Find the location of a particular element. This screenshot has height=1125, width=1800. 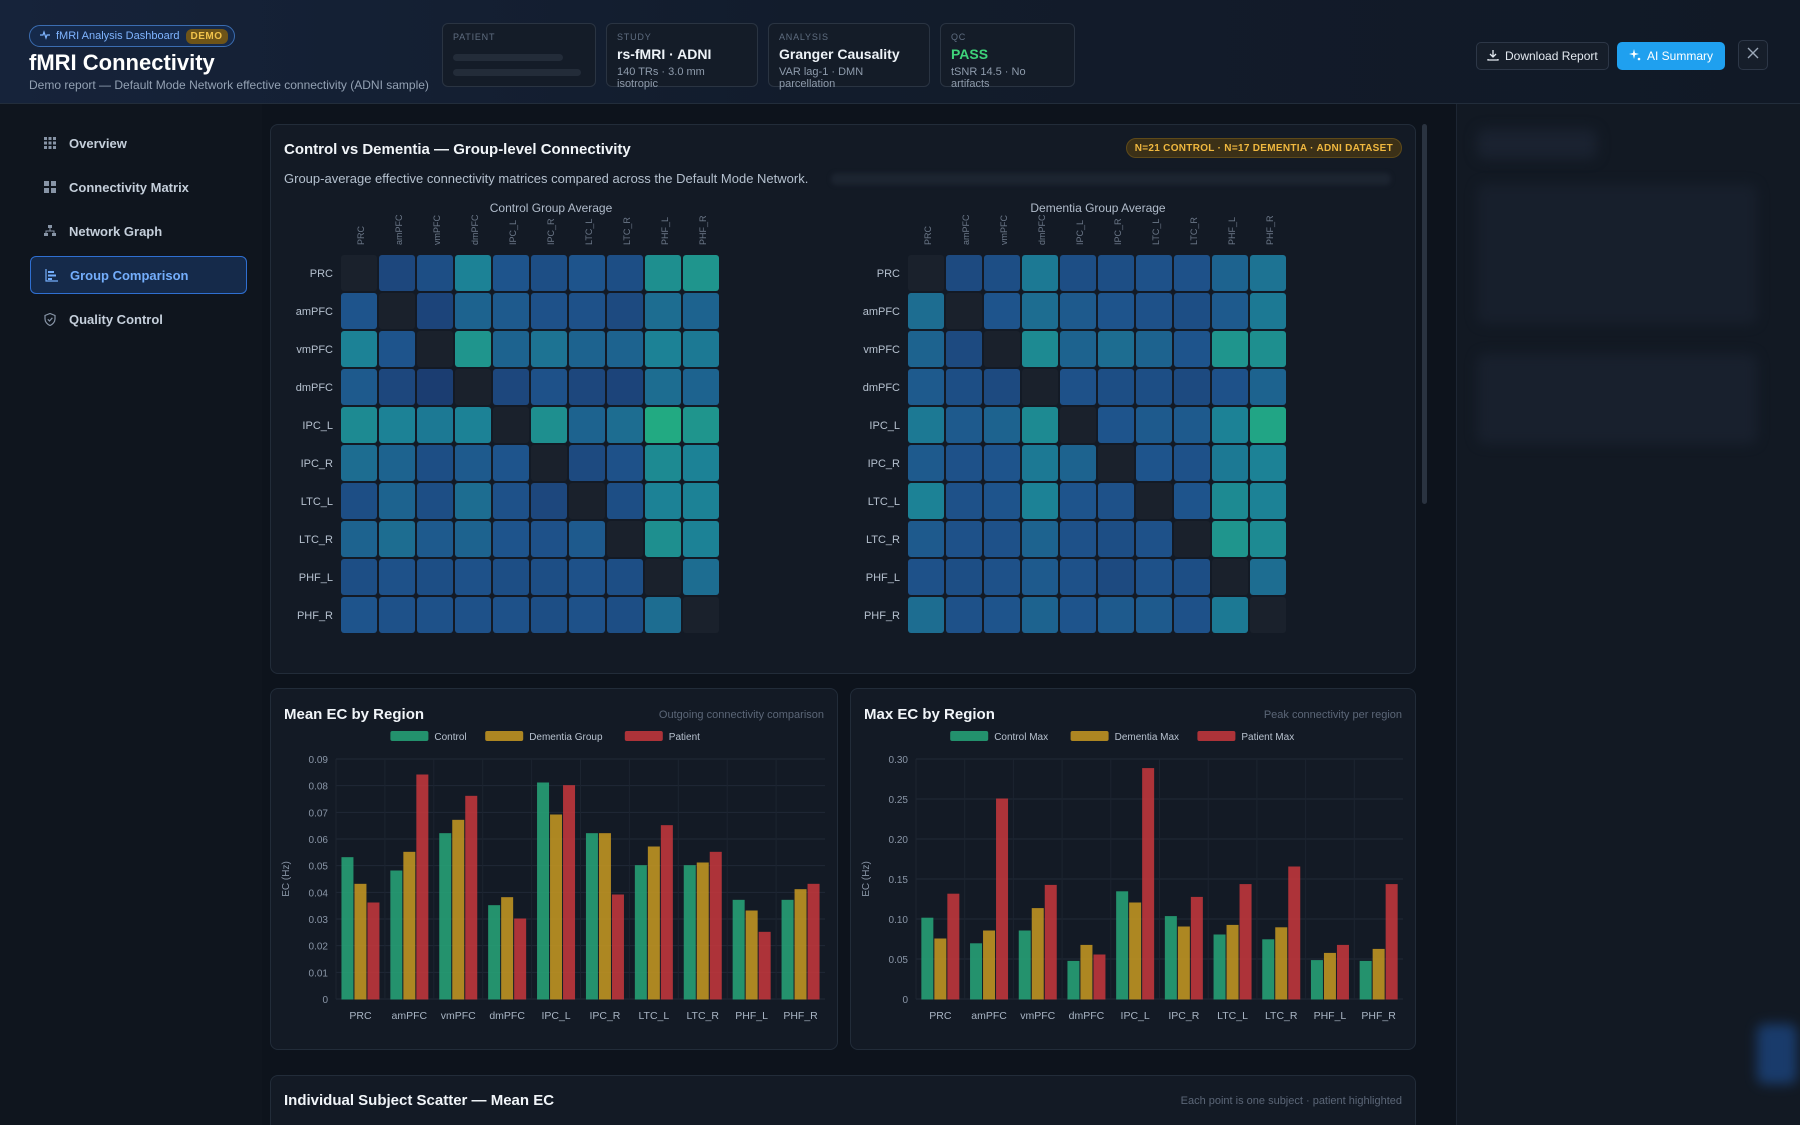

control-heatmap-row-label: PHF_L is located at coordinates (316, 578).